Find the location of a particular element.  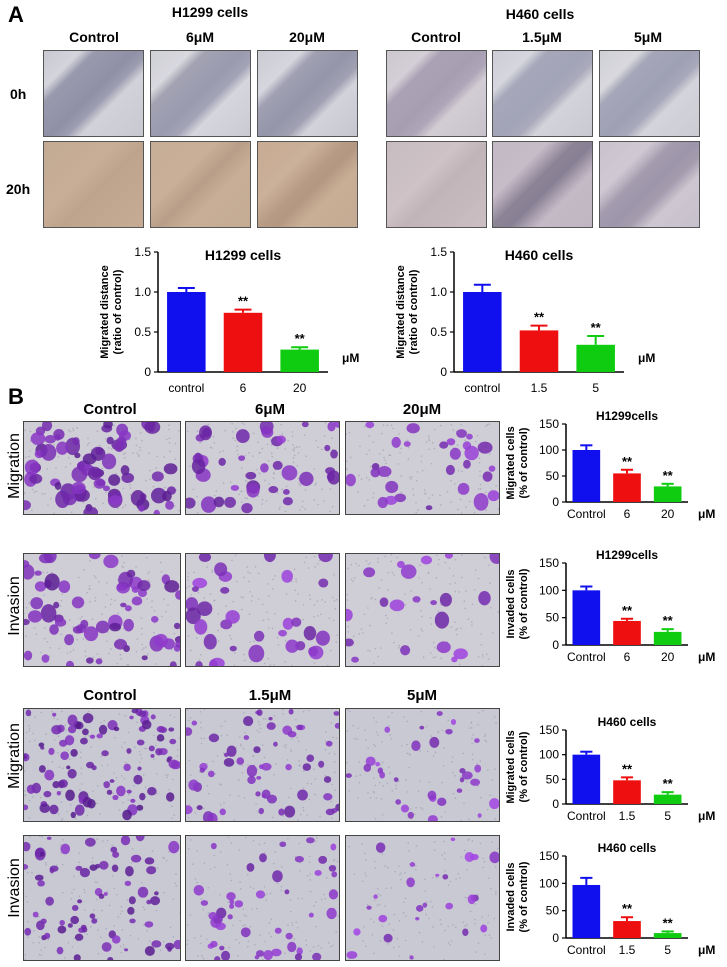

y-tick-label: 0 is located at coordinates (555, 938).